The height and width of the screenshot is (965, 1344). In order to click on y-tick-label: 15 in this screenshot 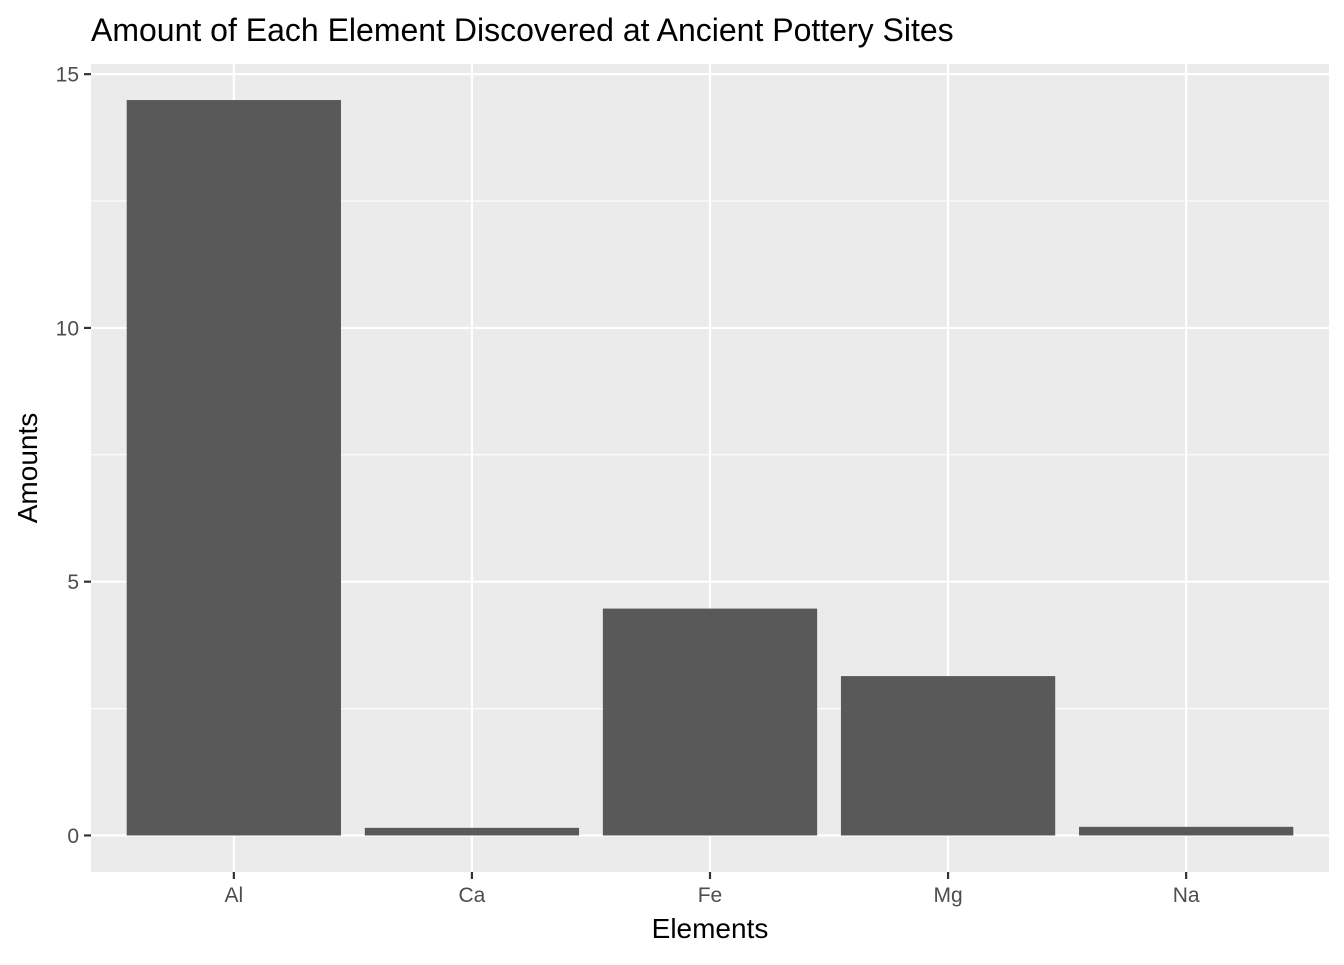, I will do `click(67, 75)`.